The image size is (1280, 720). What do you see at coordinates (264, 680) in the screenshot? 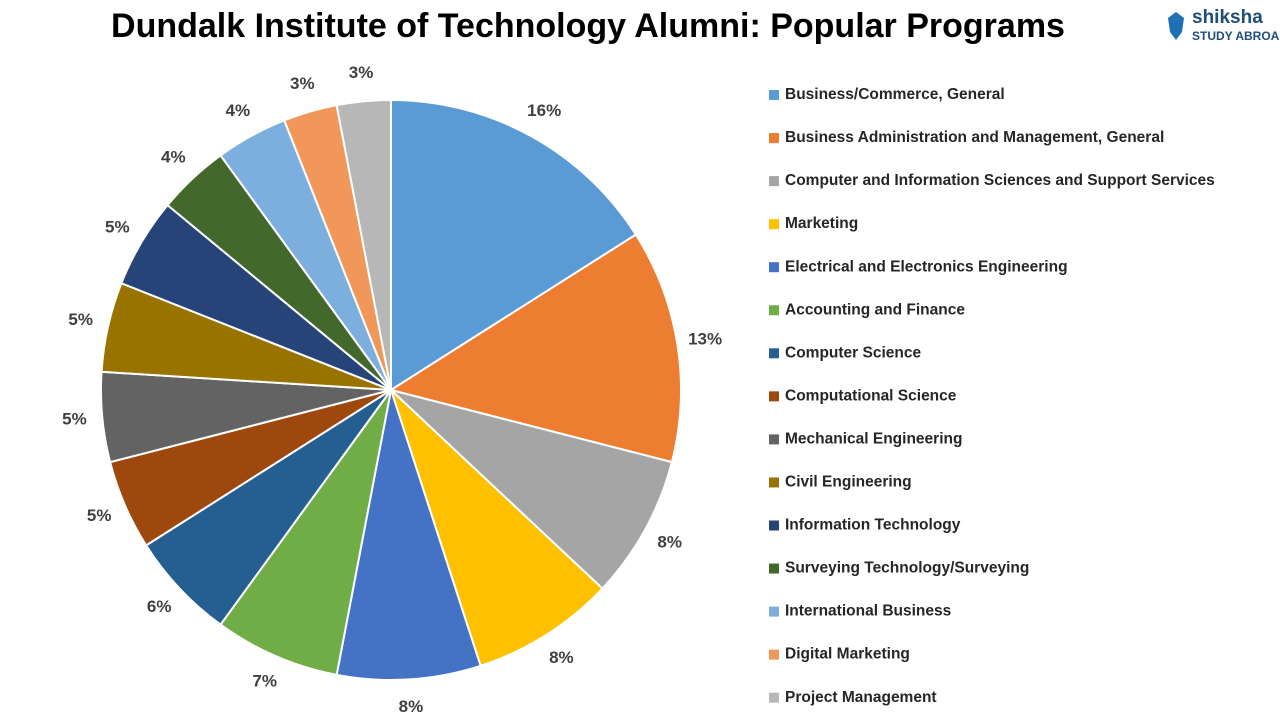
I see `data-label: 7%` at bounding box center [264, 680].